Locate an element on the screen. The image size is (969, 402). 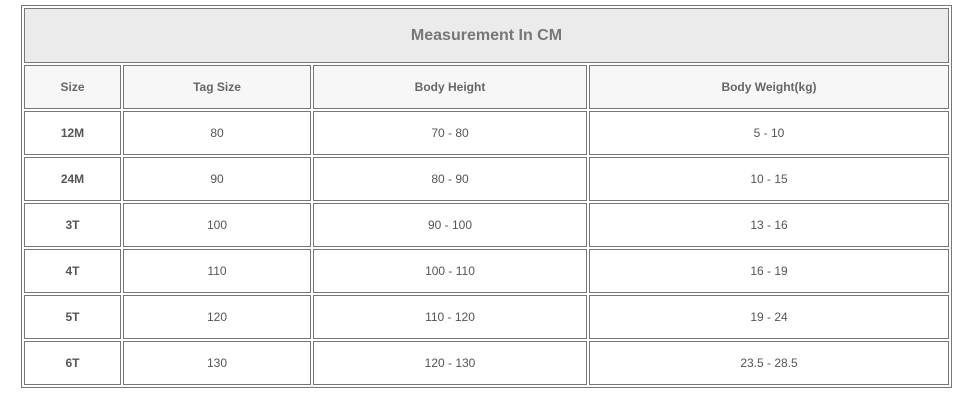
cell-body-weight: 5 - 10 is located at coordinates (769, 133).